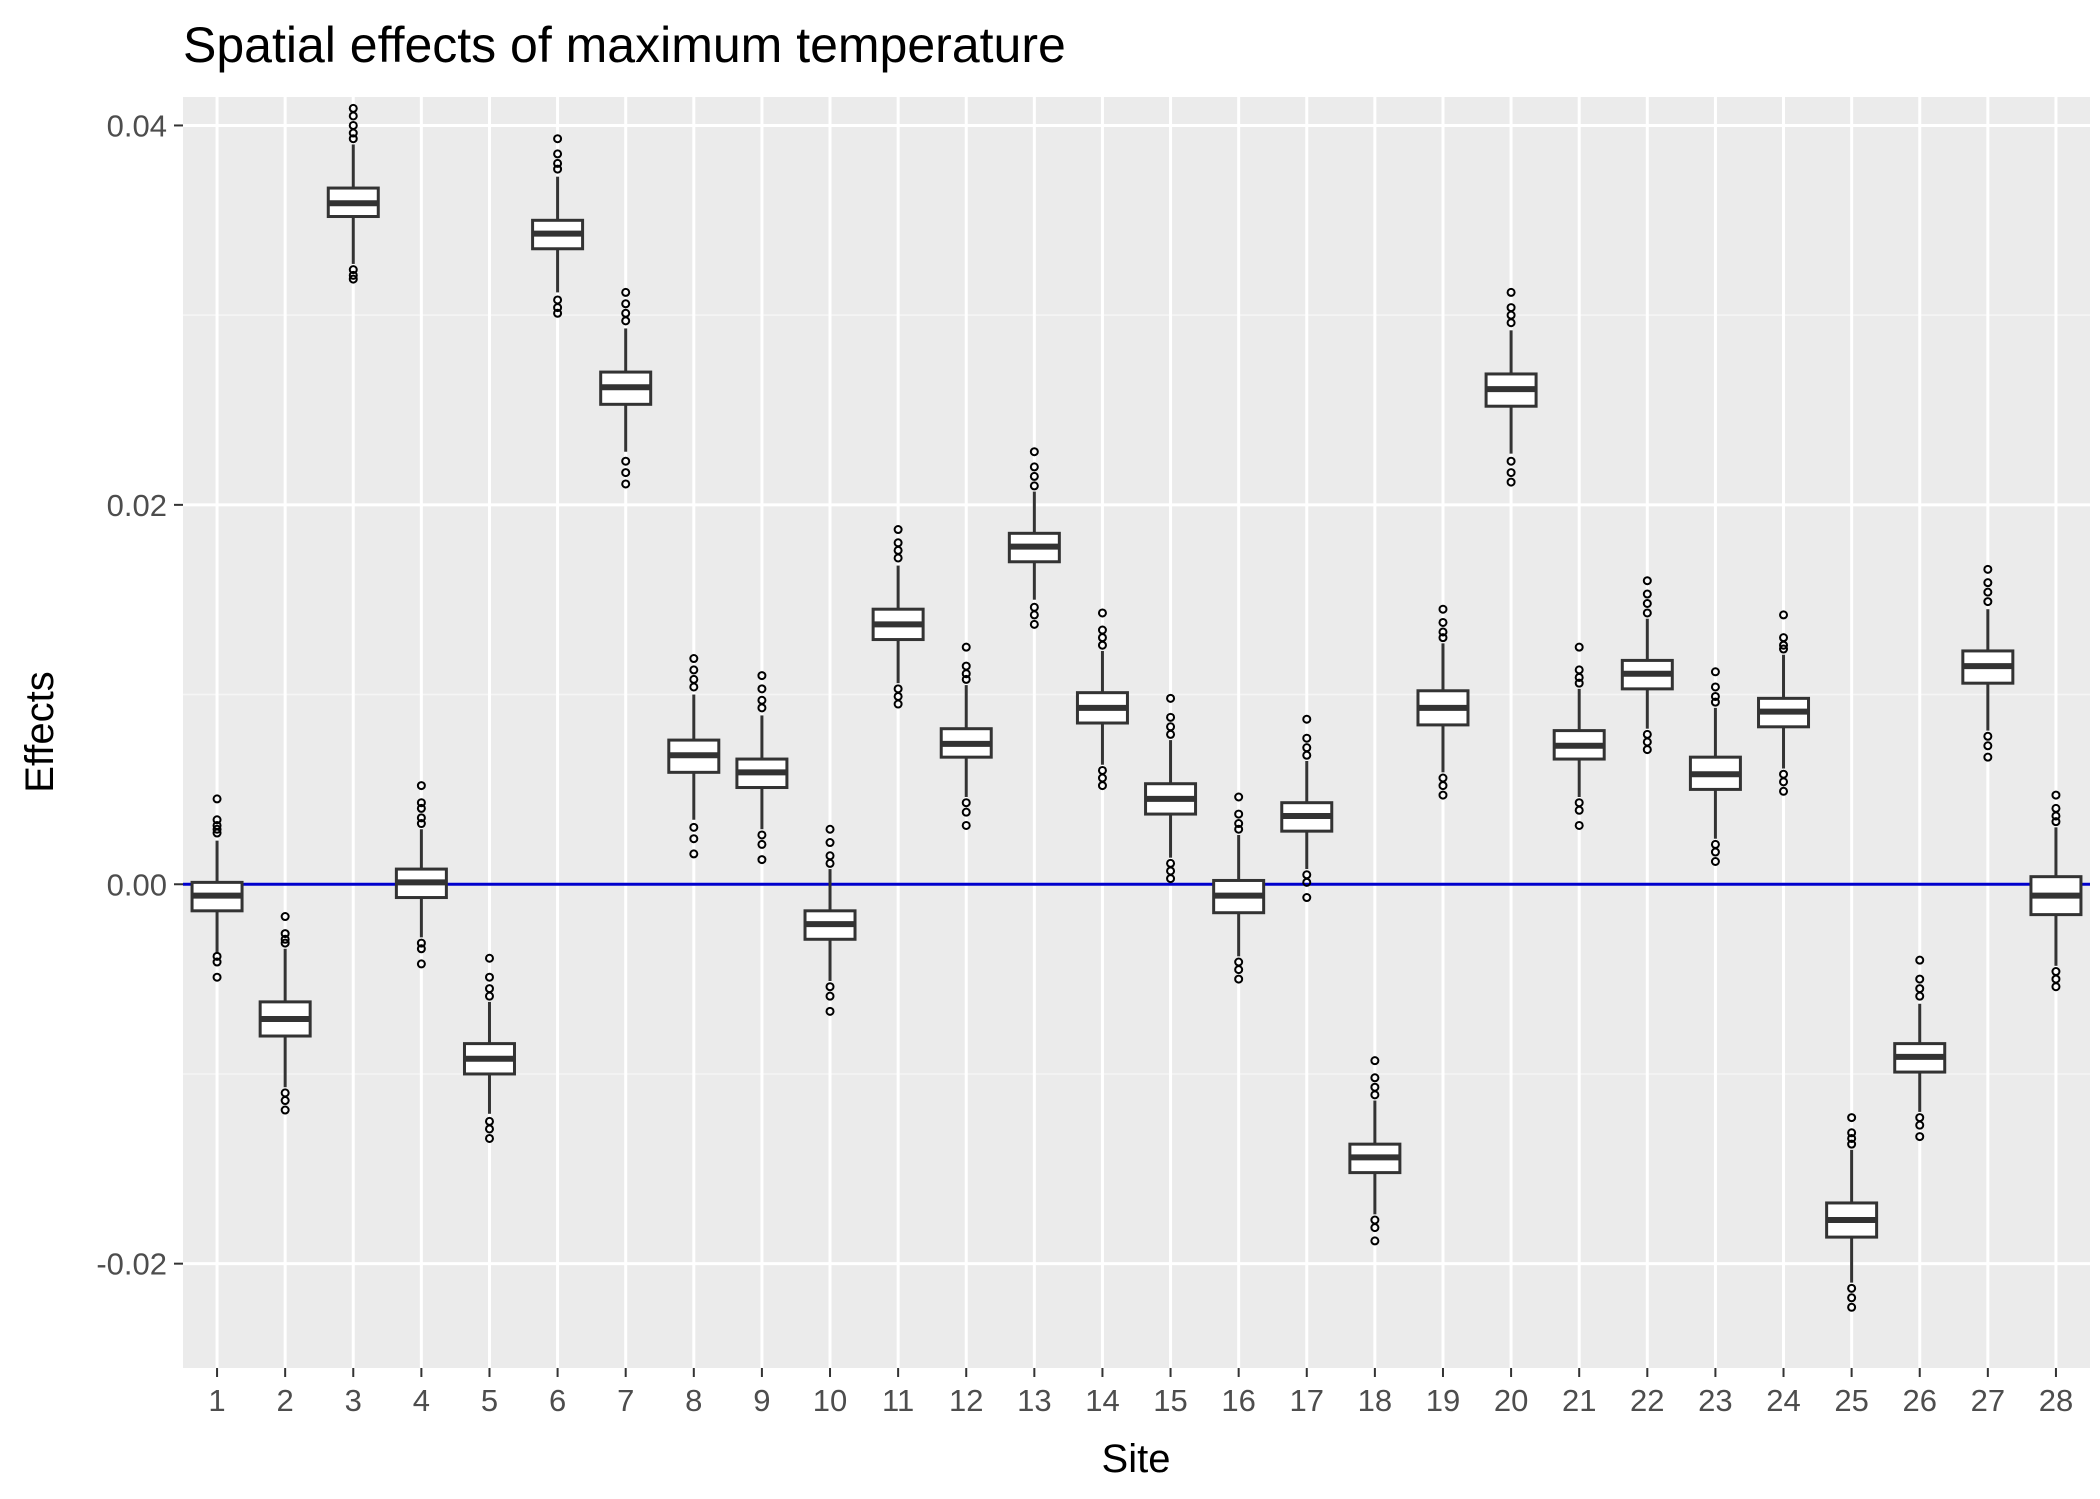 This screenshot has width=2100, height=1499. Describe the element at coordinates (137, 505) in the screenshot. I see `y-tick-label: 0.02` at that location.